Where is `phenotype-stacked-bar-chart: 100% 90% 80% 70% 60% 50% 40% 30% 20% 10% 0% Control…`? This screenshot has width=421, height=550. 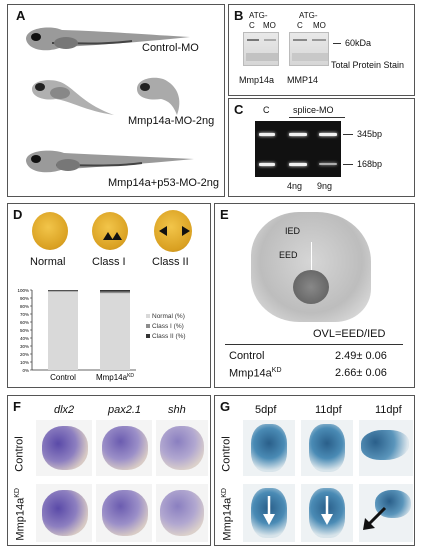
phenotype-stacked-bar-chart: 100% 90% 80% 70% 60% 50% 40% 30% 20% 10% 0% Control… is located at coordinates (101, 335).